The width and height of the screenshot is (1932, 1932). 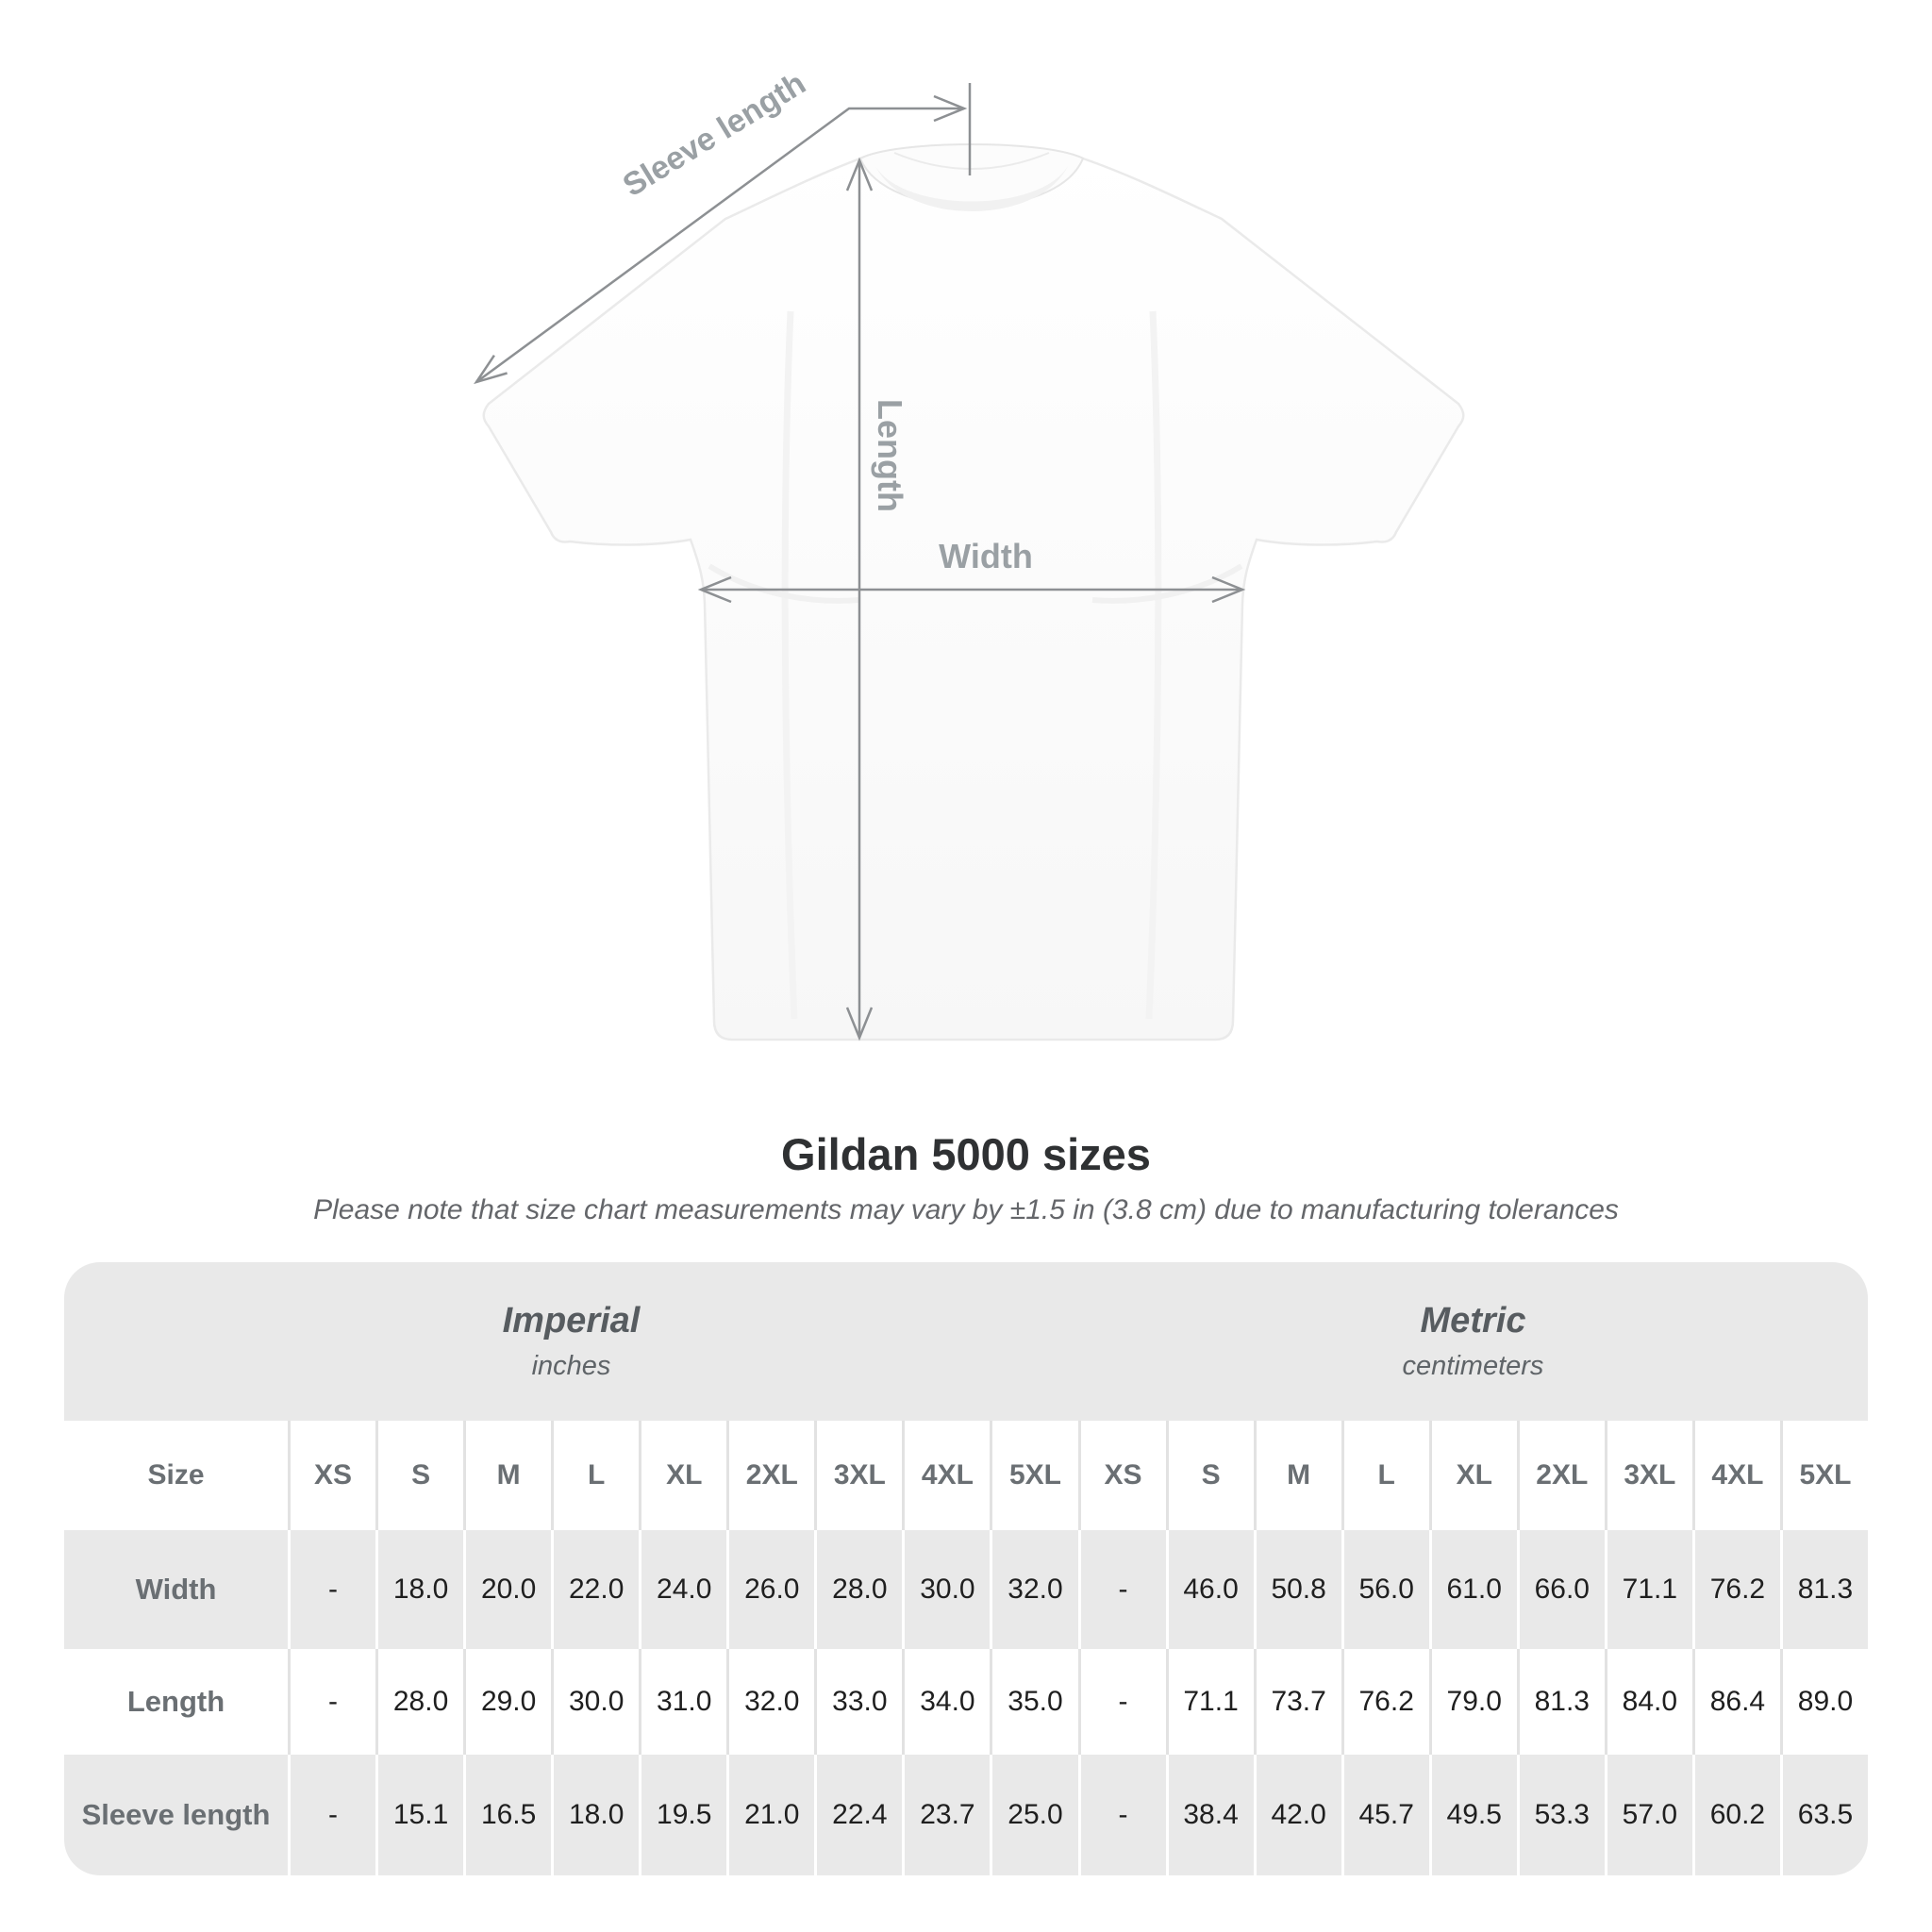 I want to click on imperial-group-name: Imperial, so click(x=572, y=1321).